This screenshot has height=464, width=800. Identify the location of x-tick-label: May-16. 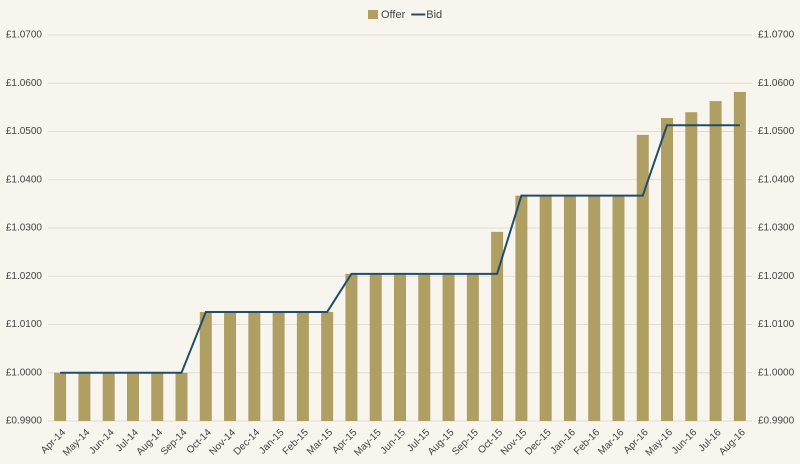
(660, 443).